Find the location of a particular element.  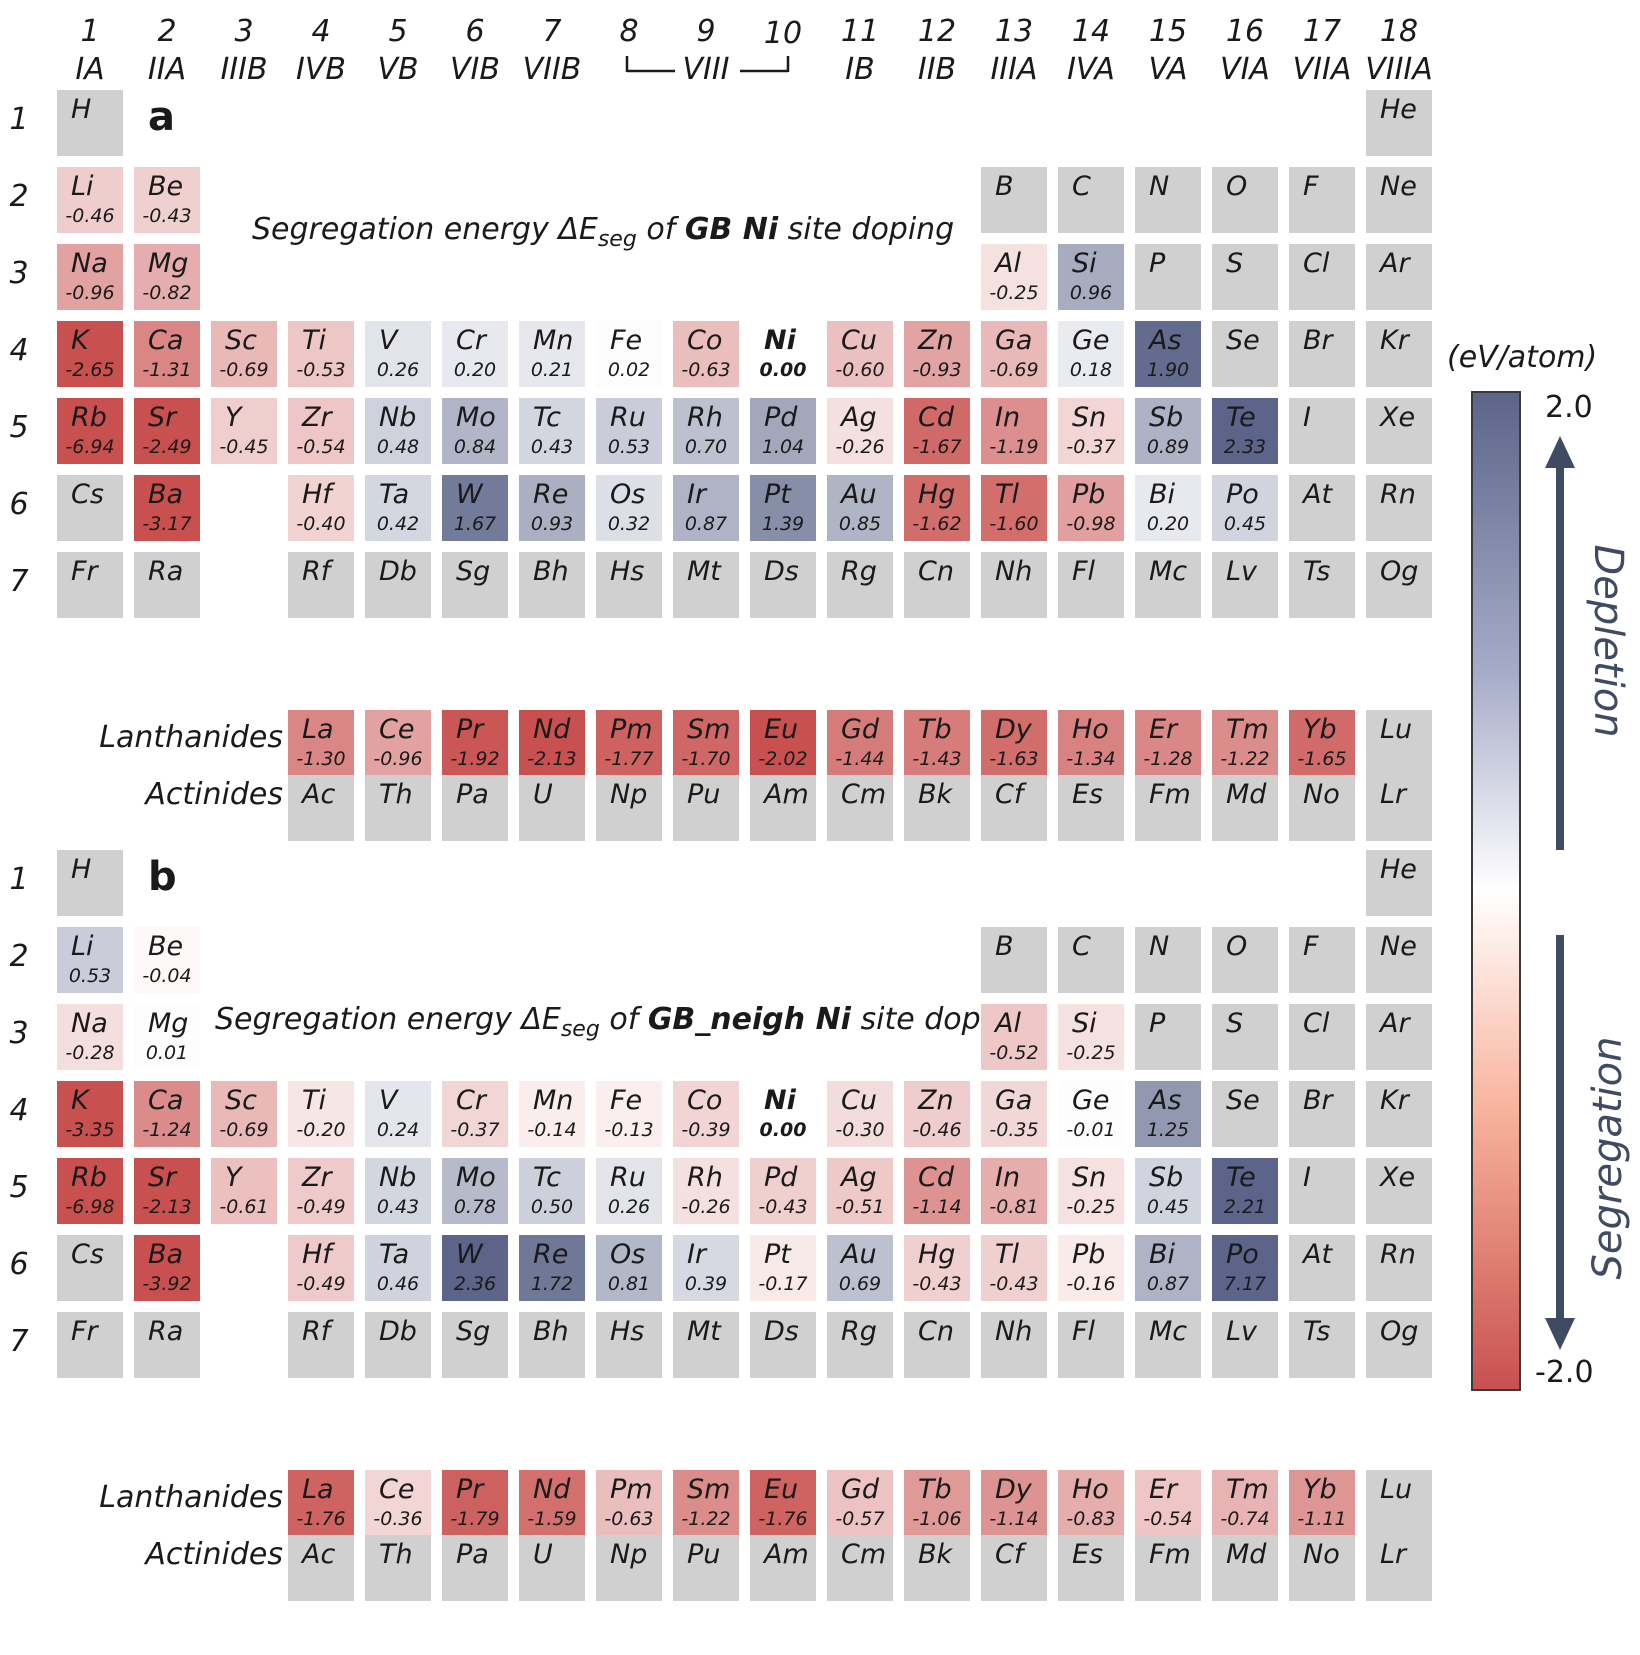

group-number-6: 6 is located at coordinates (475, 31).